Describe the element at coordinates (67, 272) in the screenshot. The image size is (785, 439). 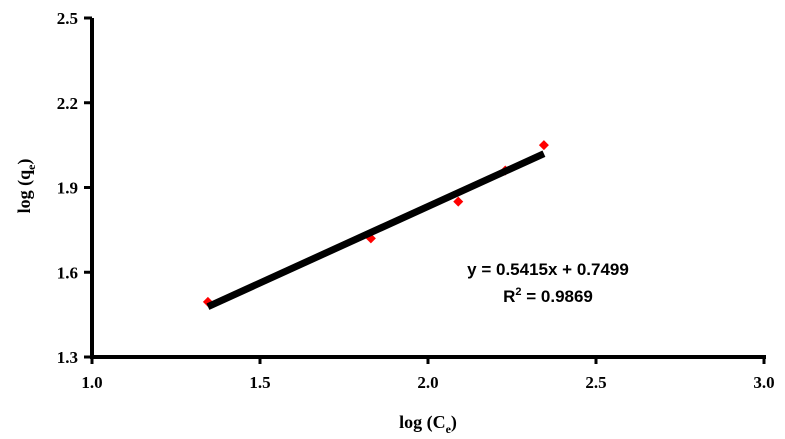
I see `y-tick-label: 1.6` at that location.